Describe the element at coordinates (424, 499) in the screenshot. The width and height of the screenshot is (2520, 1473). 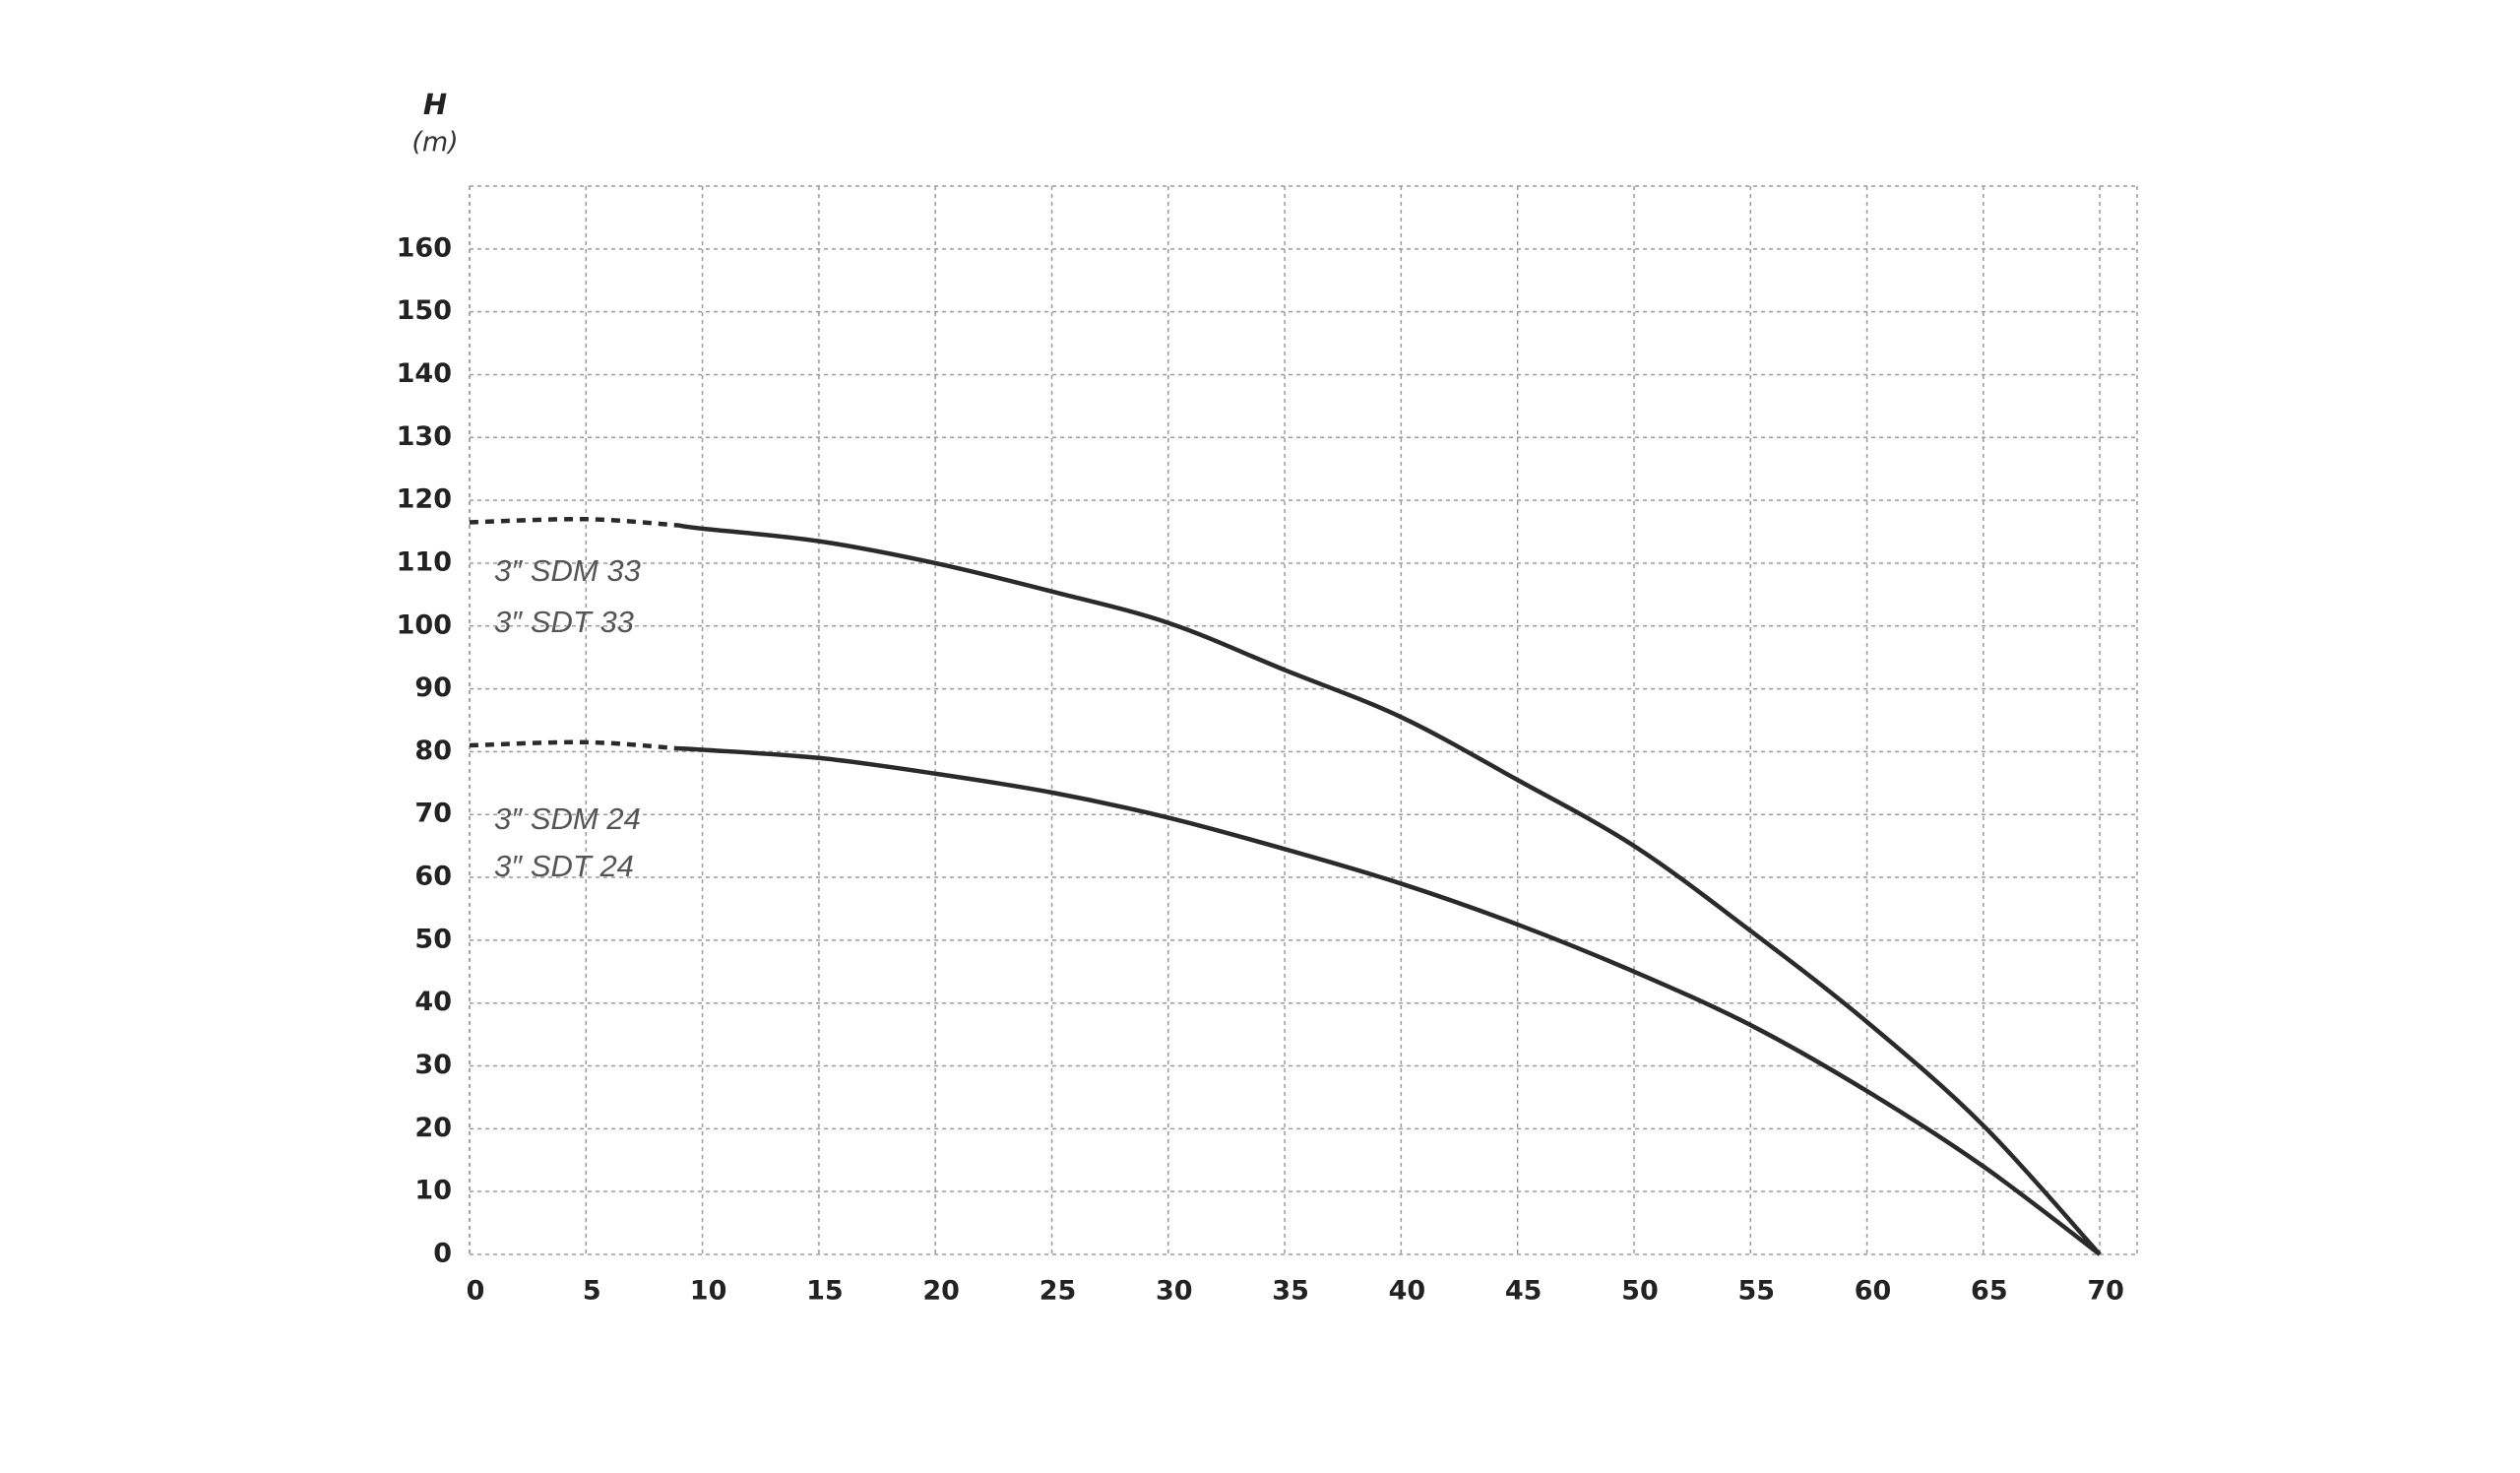
I see `y-tick-label: 120` at that location.